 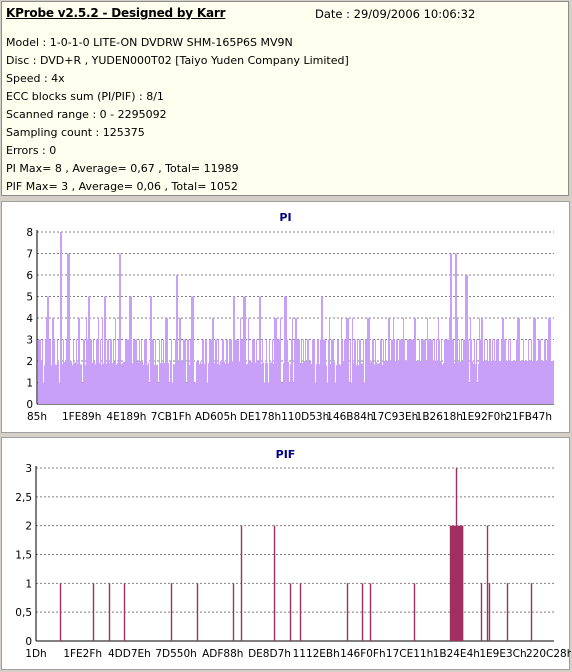 I want to click on pi-x-tick: AD605h, so click(x=216, y=417).